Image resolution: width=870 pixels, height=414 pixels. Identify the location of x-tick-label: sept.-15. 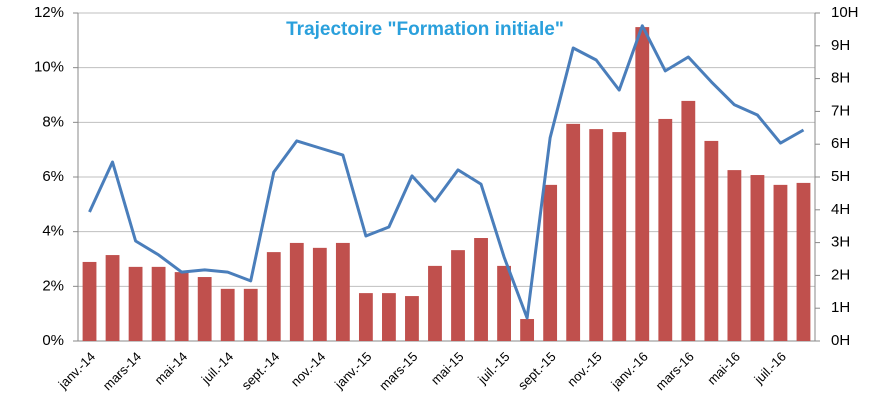
(537, 371).